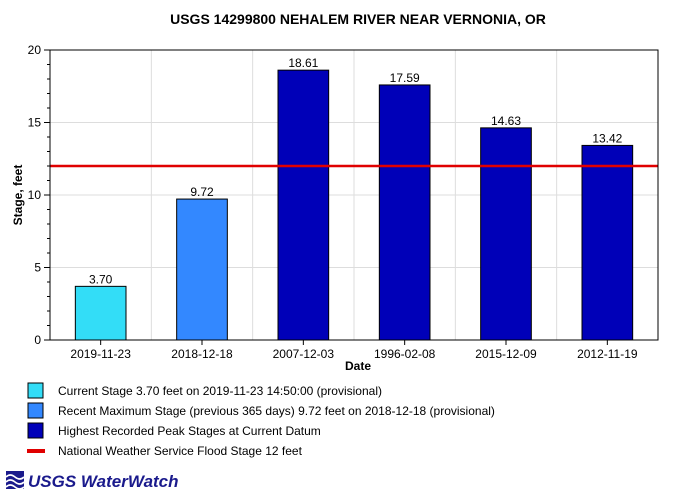  What do you see at coordinates (303, 63) in the screenshot?
I see `bar-value-label: 18.61` at bounding box center [303, 63].